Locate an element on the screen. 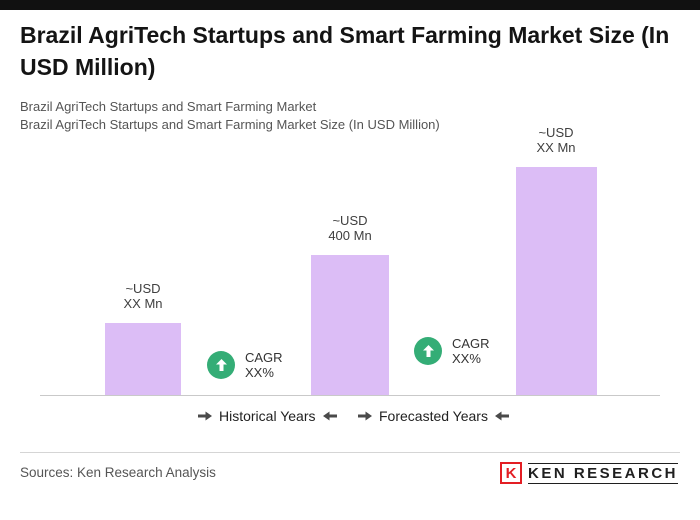 Image resolution: width=700 pixels, height=520 pixels. axis-label-forecasted-years: Forecasted Years is located at coordinates (433, 416).